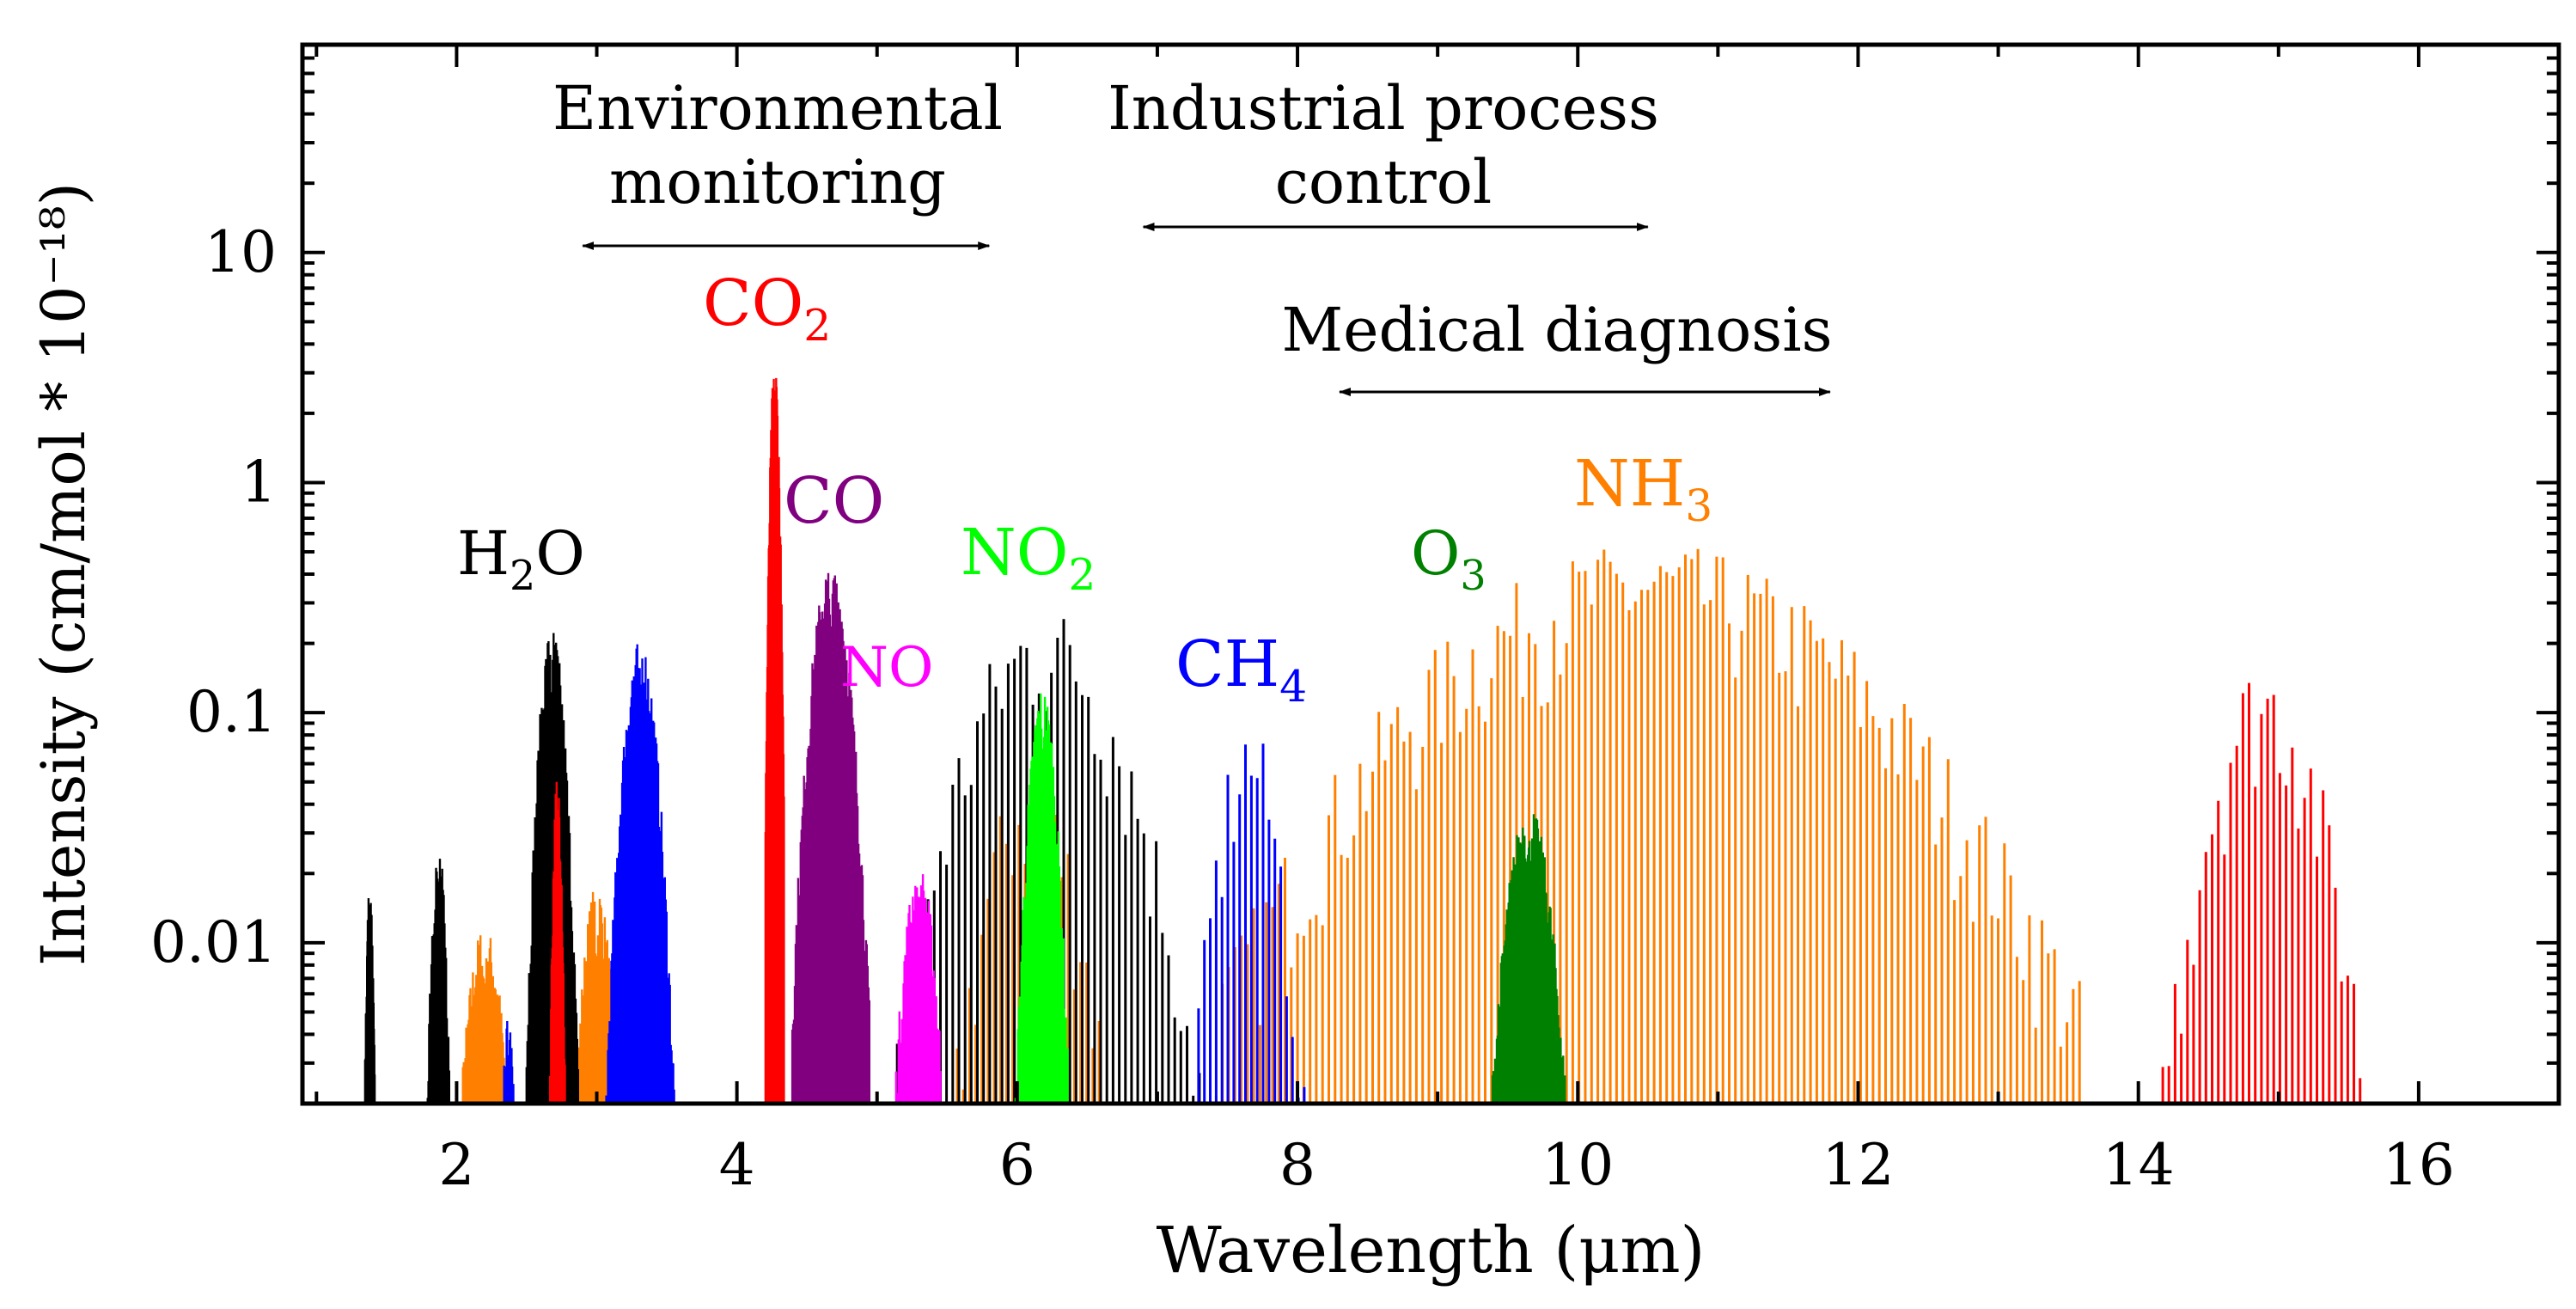 The height and width of the screenshot is (1309, 2576). What do you see at coordinates (1448, 559) in the screenshot?
I see `series-label-o: O3` at bounding box center [1448, 559].